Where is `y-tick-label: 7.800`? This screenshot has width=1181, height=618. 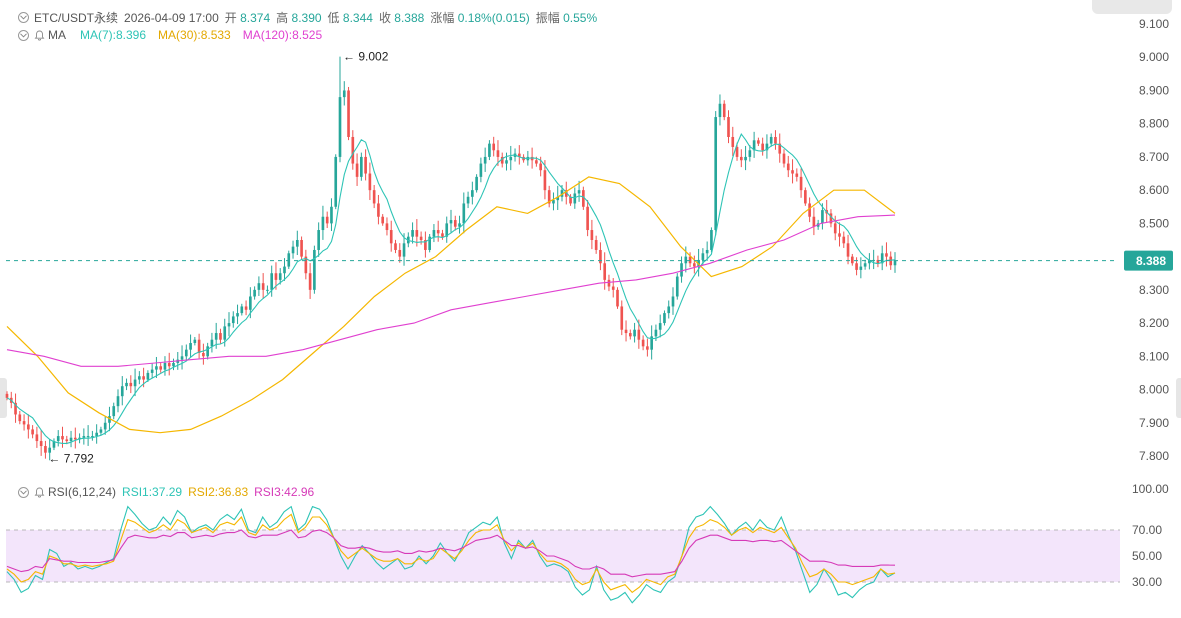 y-tick-label: 7.800 is located at coordinates (1154, 456).